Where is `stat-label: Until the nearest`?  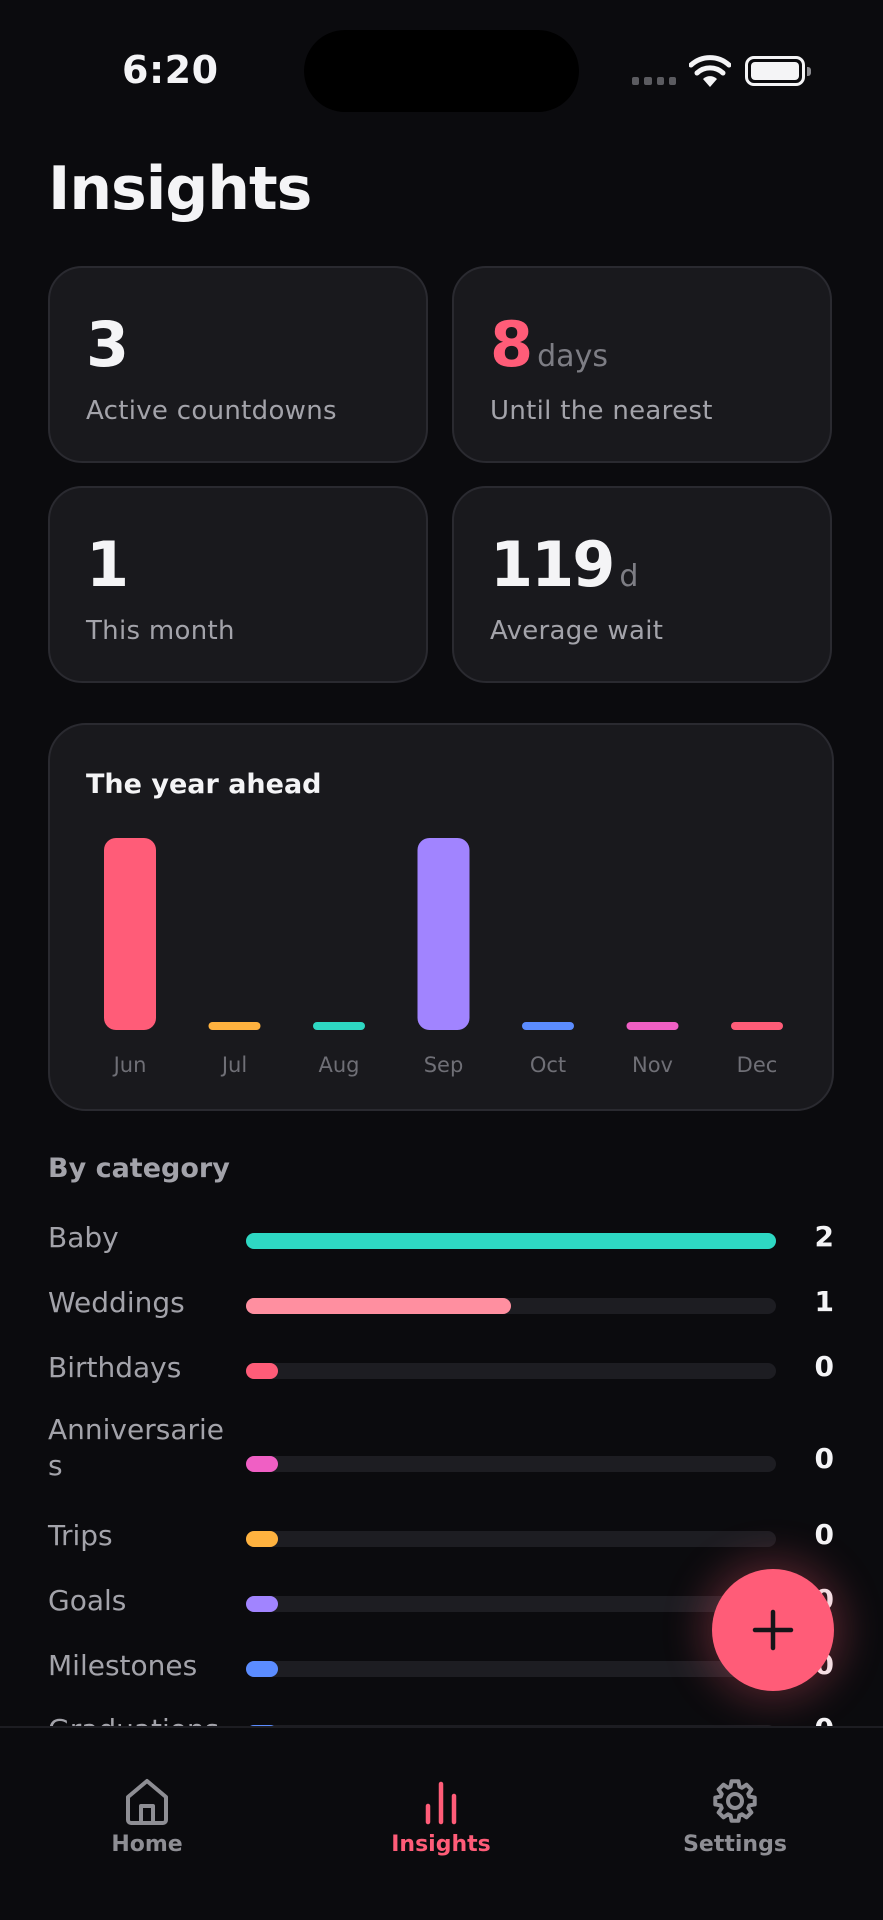
stat-label: Until the nearest is located at coordinates (601, 411).